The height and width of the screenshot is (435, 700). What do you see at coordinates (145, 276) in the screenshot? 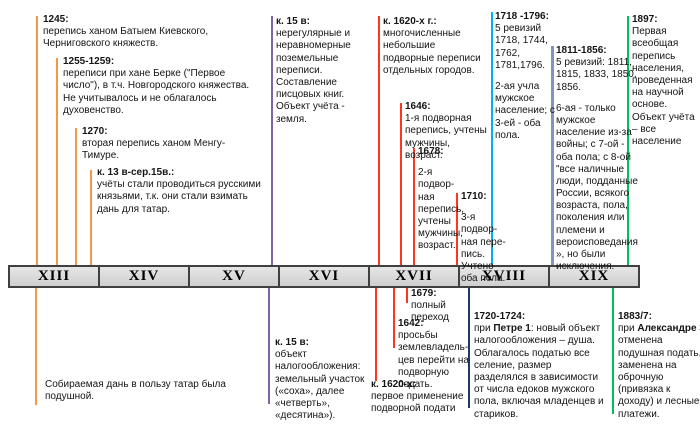
I see `century-xiv: XIV` at bounding box center [145, 276].